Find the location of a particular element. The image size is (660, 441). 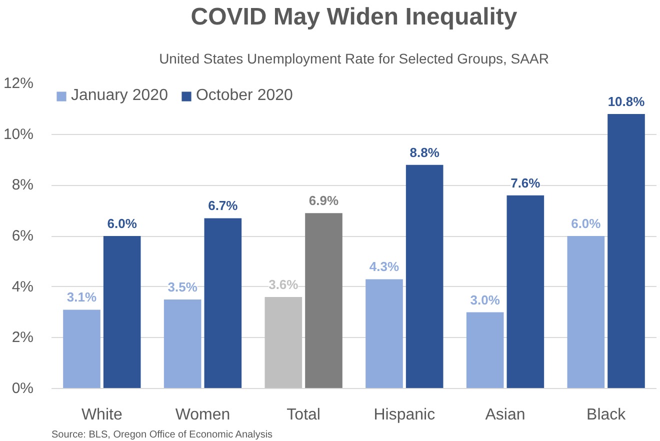

data-label: 3.1% is located at coordinates (82, 297).